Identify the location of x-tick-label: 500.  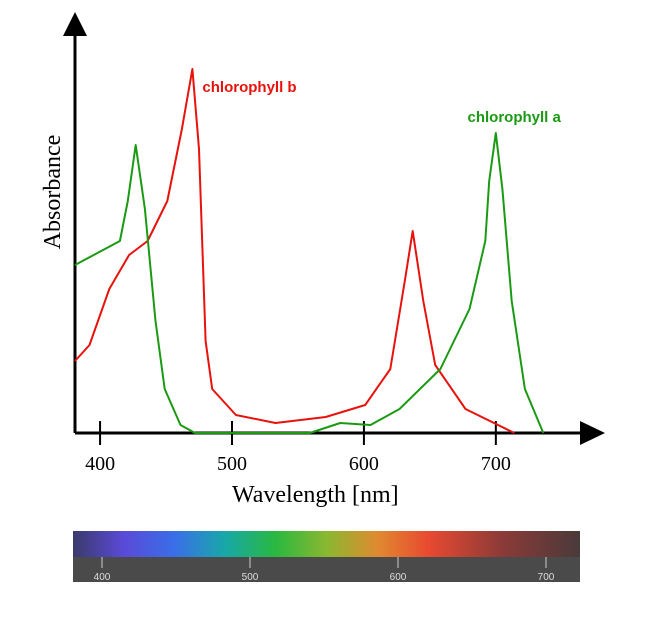
(232, 464).